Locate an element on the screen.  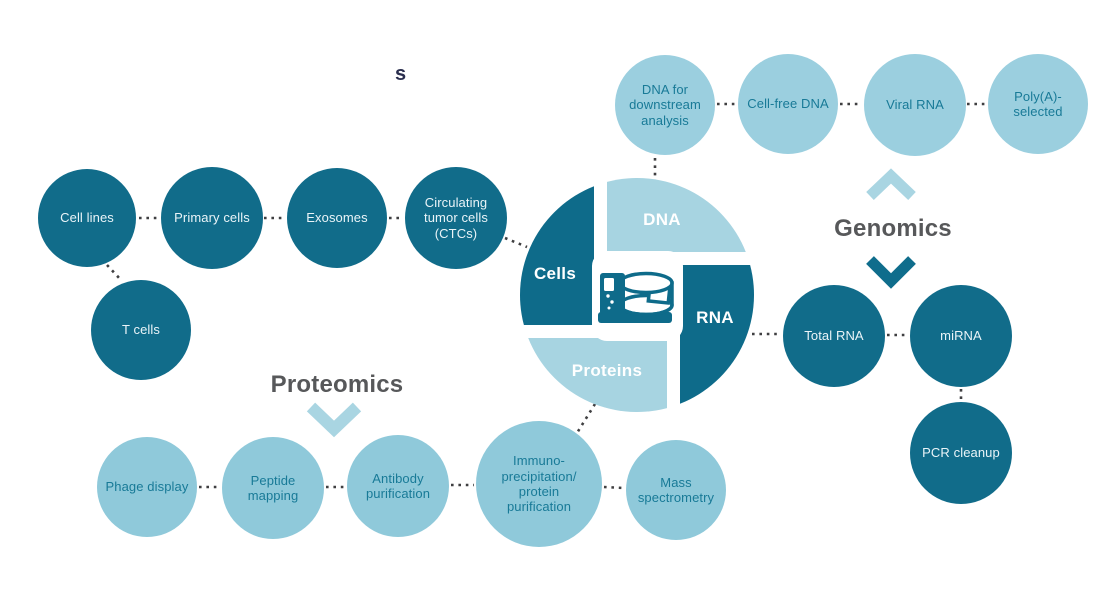
node-label: Cell-free DNA is located at coordinates (788, 104).